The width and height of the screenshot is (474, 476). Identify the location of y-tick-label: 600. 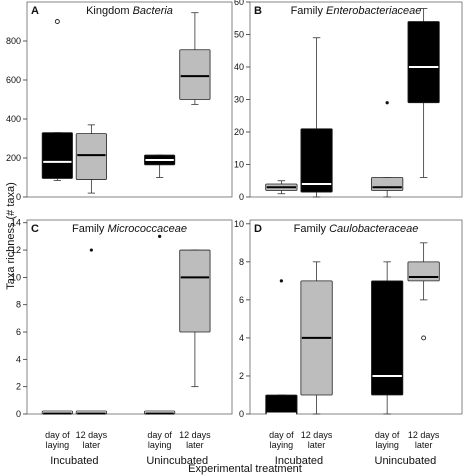
(13, 80).